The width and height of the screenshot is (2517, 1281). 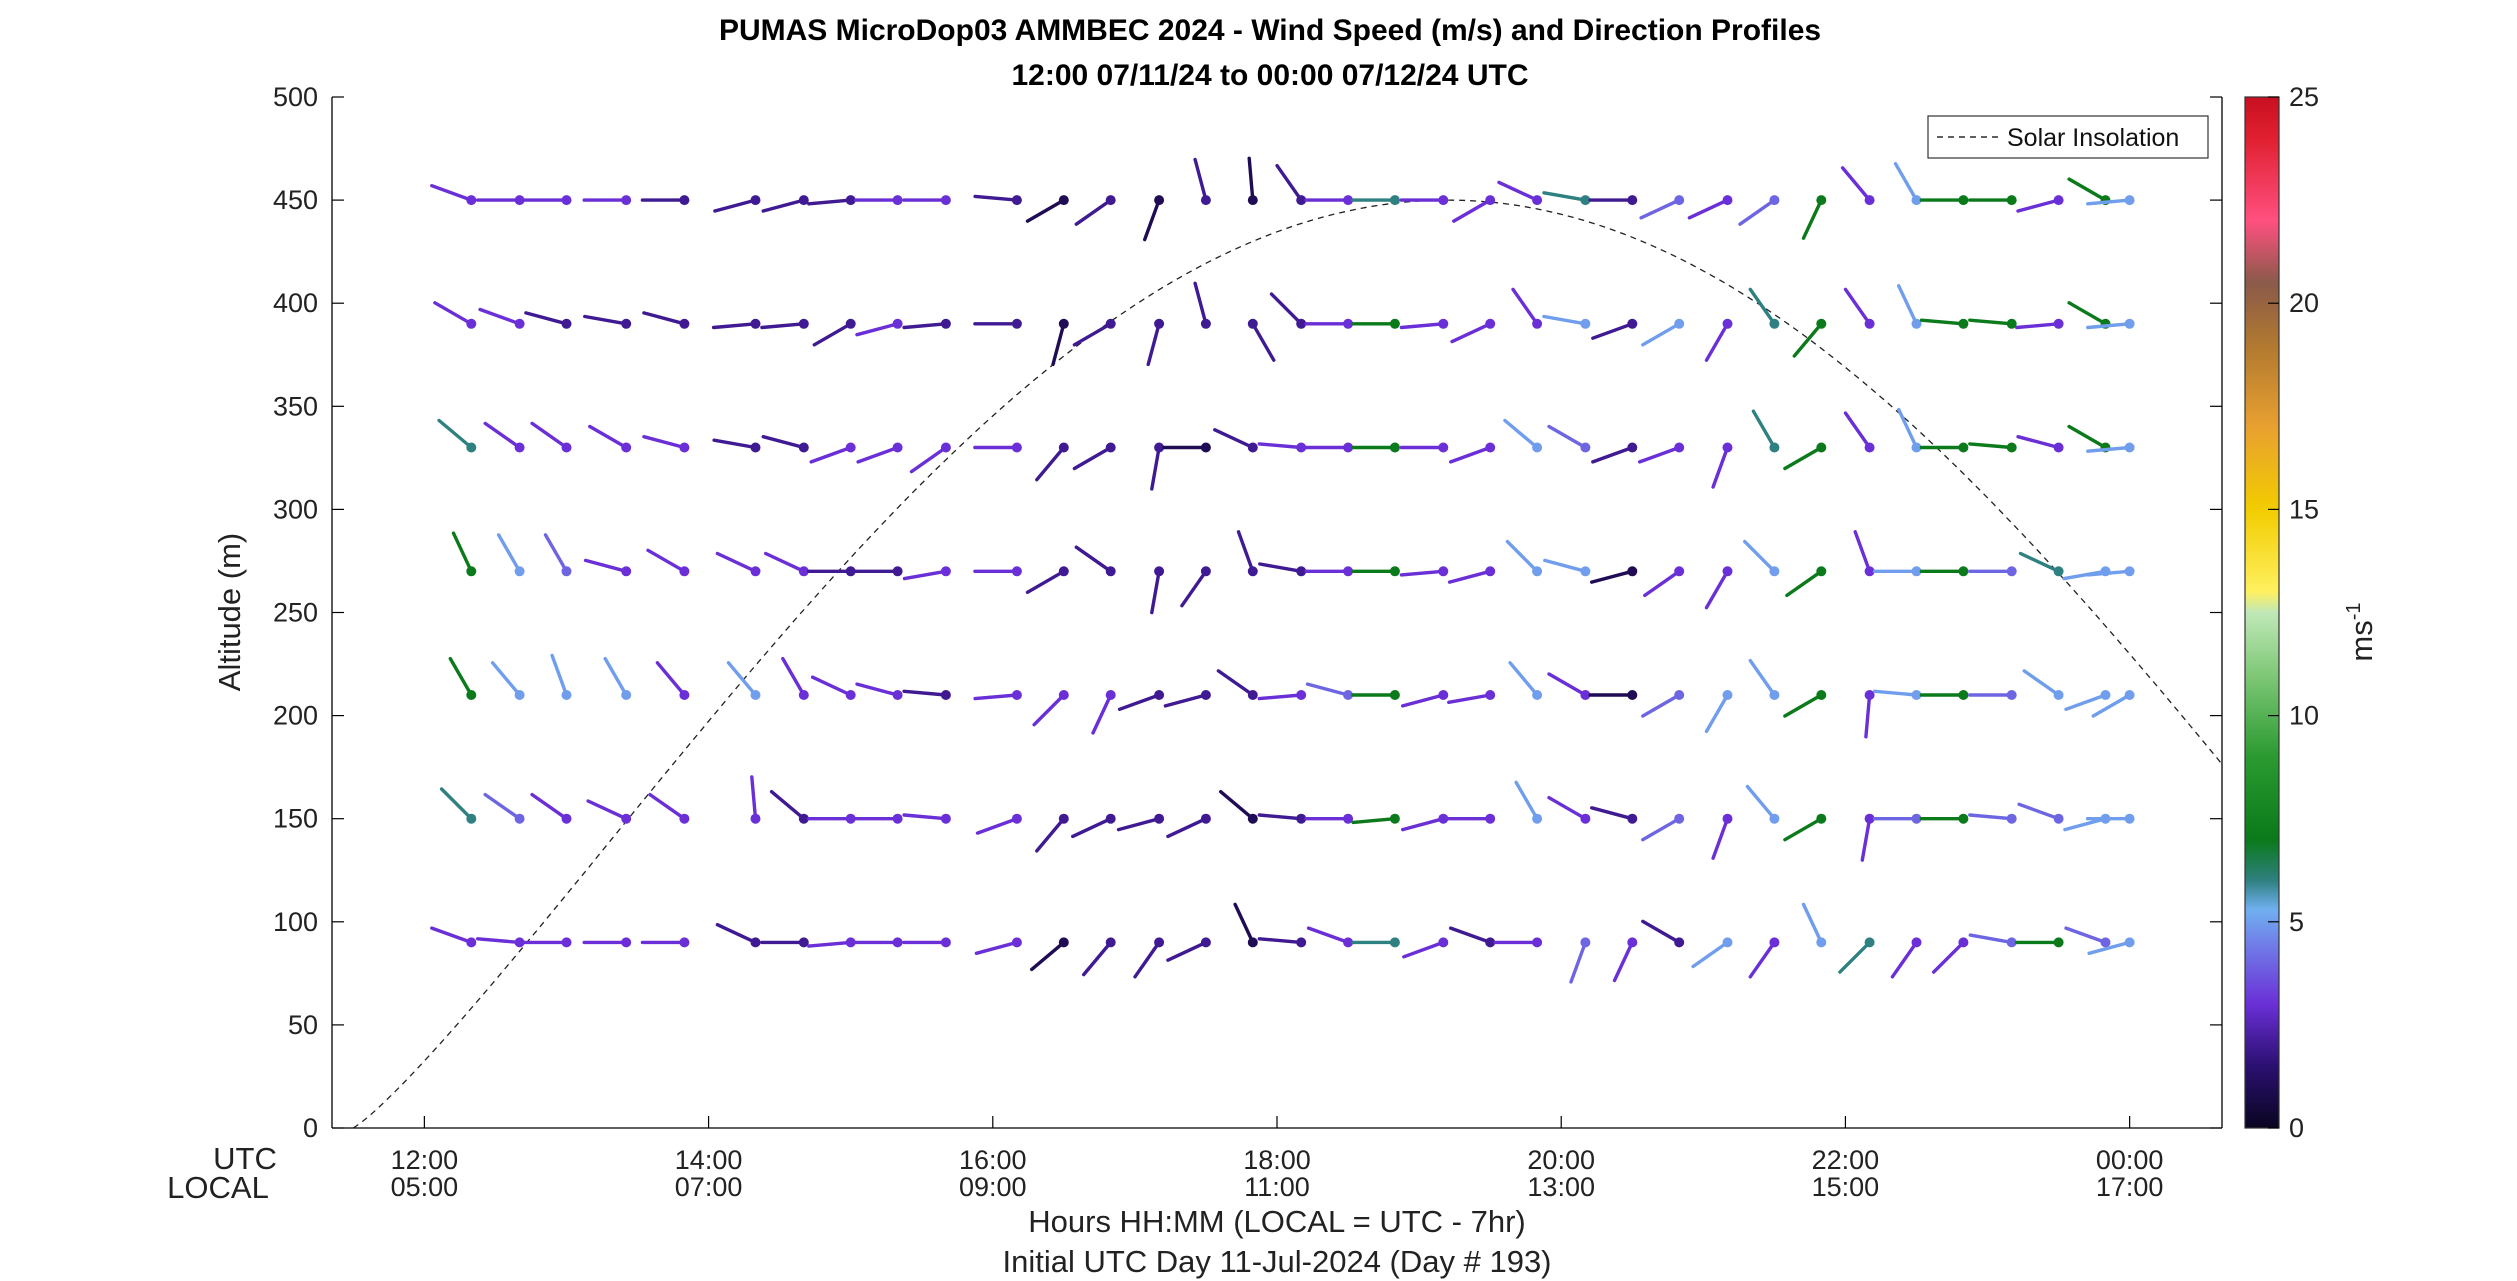 I want to click on y-tick-label: 200, so click(x=295, y=716).